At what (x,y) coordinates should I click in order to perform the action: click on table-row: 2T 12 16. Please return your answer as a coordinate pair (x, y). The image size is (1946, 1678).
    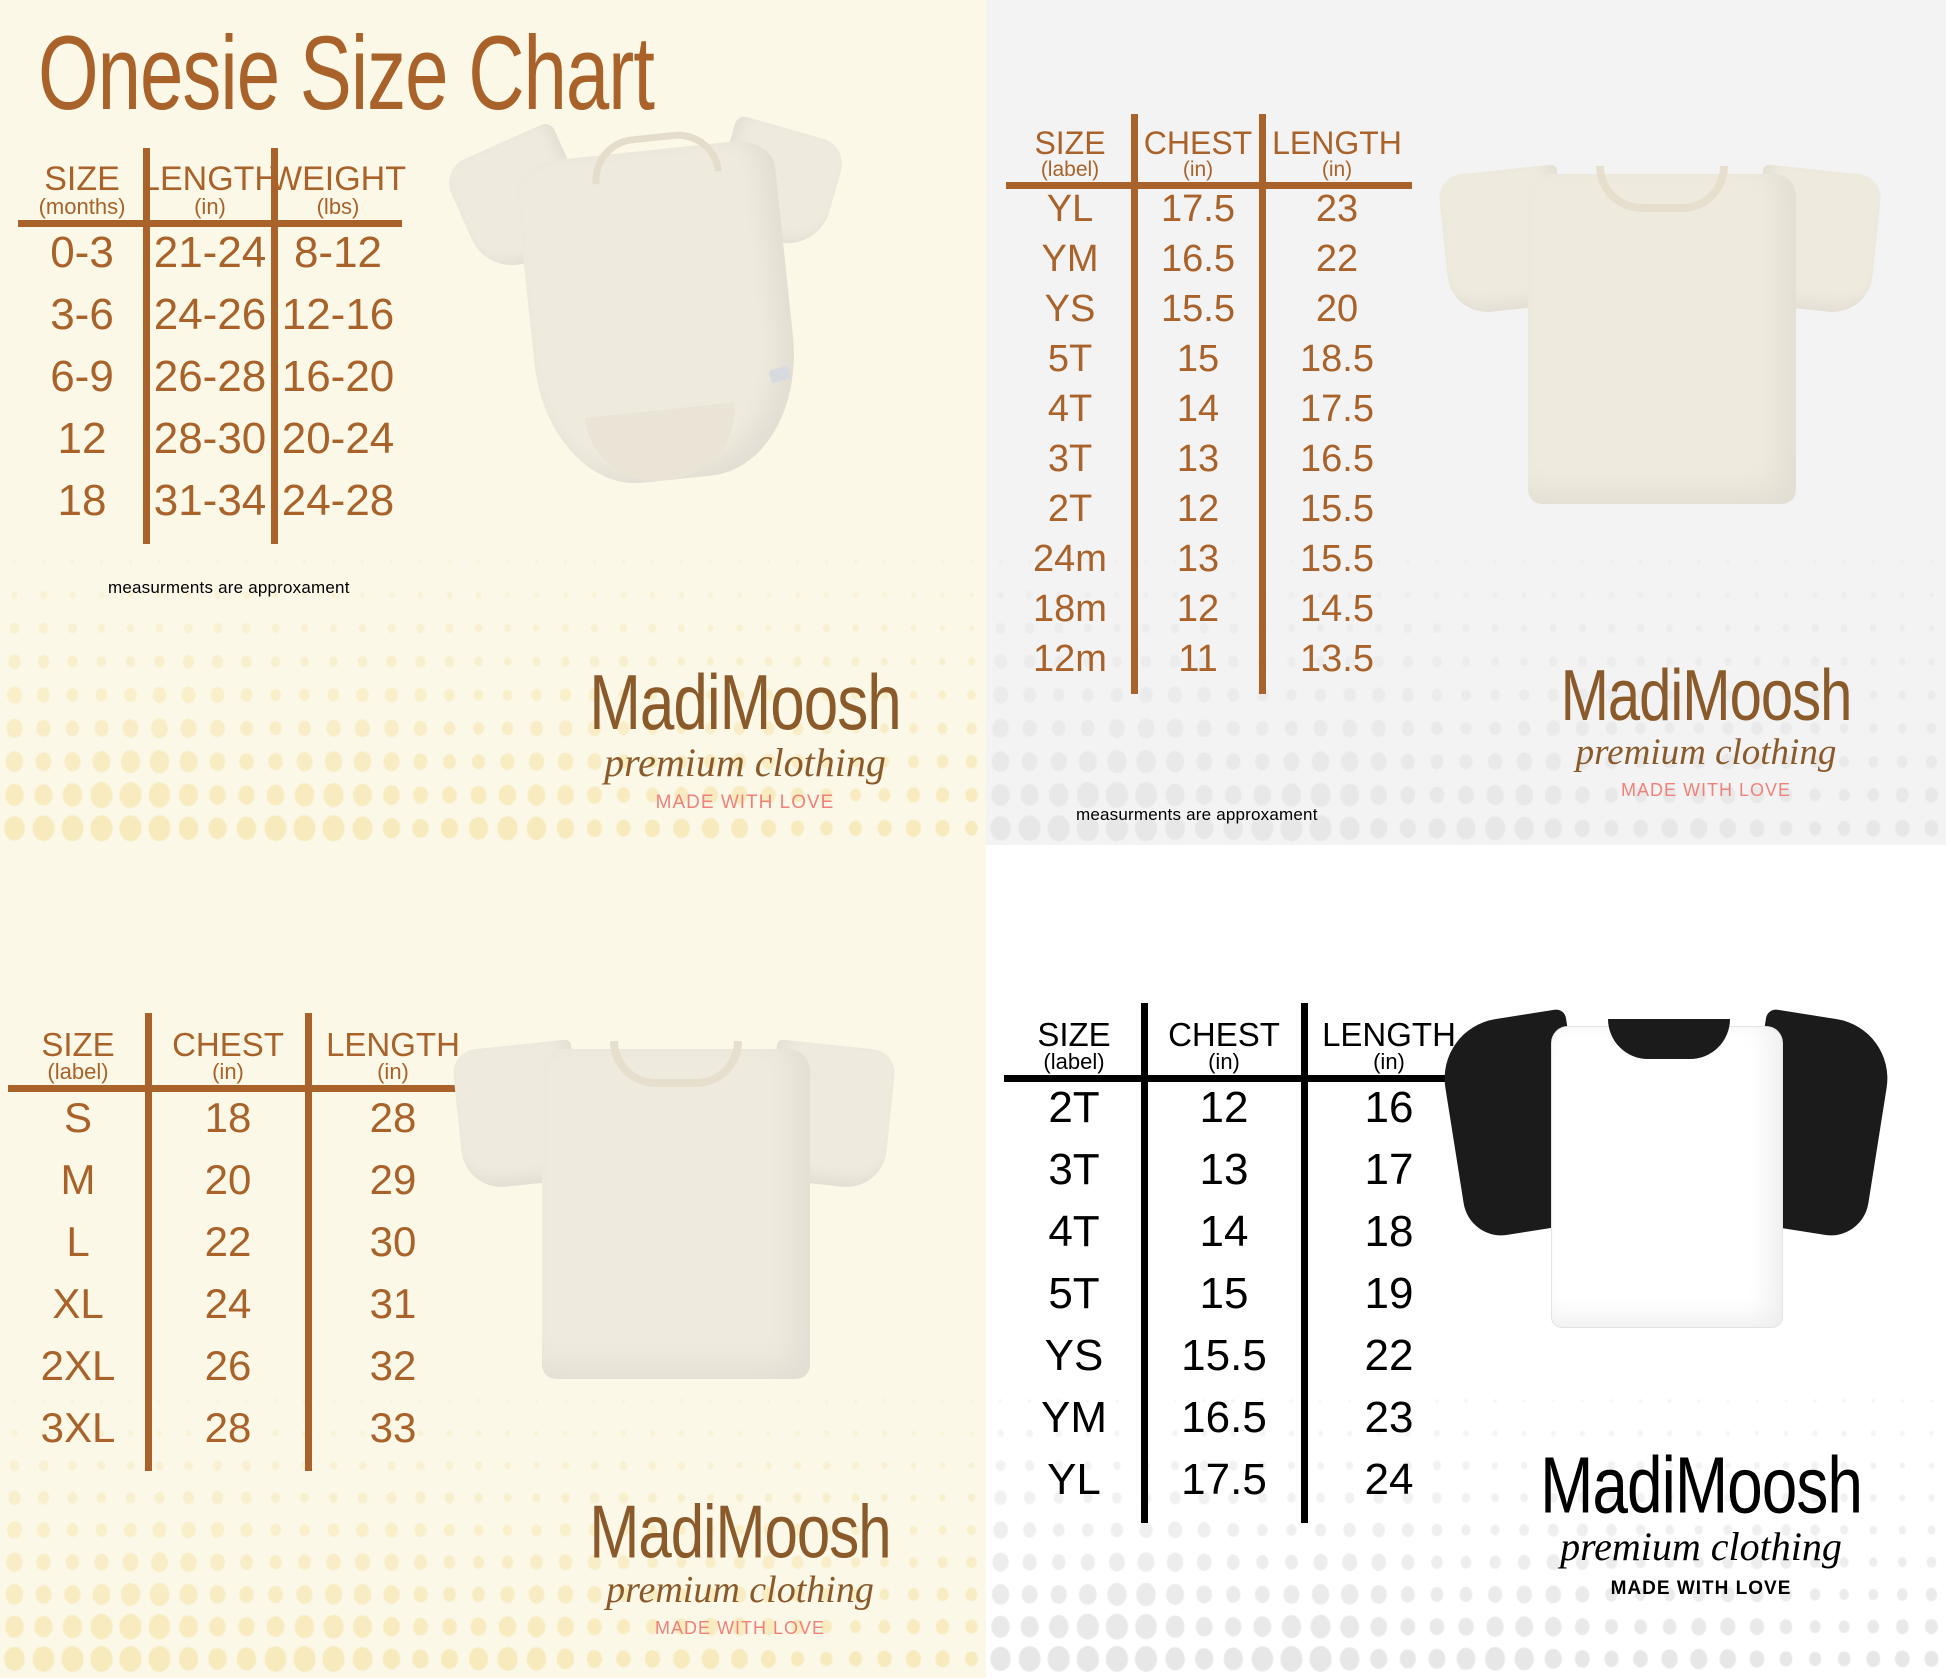
    Looking at the image, I should click on (1239, 1108).